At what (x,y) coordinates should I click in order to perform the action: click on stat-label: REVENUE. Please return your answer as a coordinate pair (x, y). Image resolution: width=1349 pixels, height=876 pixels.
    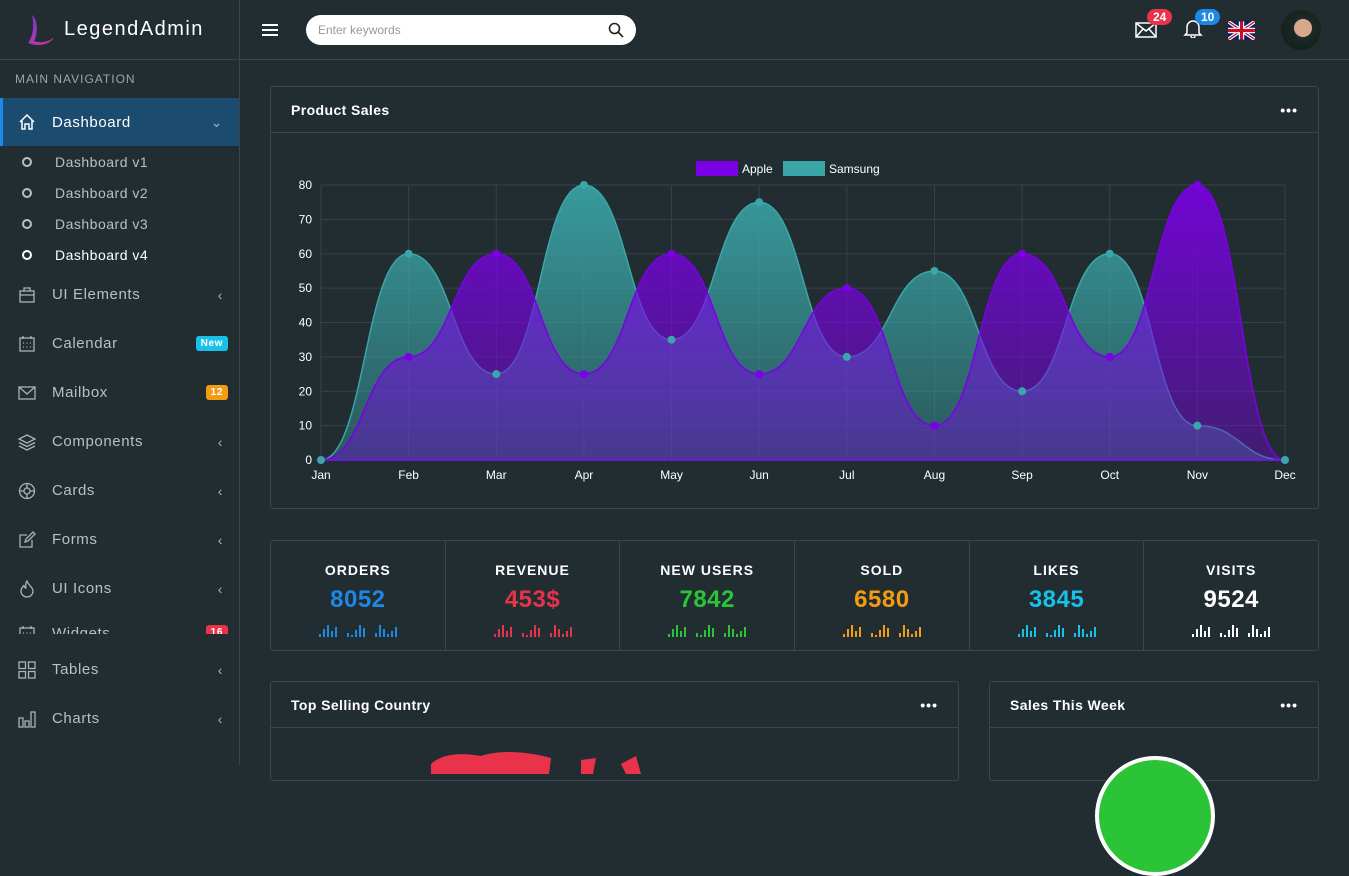
    Looking at the image, I should click on (532, 570).